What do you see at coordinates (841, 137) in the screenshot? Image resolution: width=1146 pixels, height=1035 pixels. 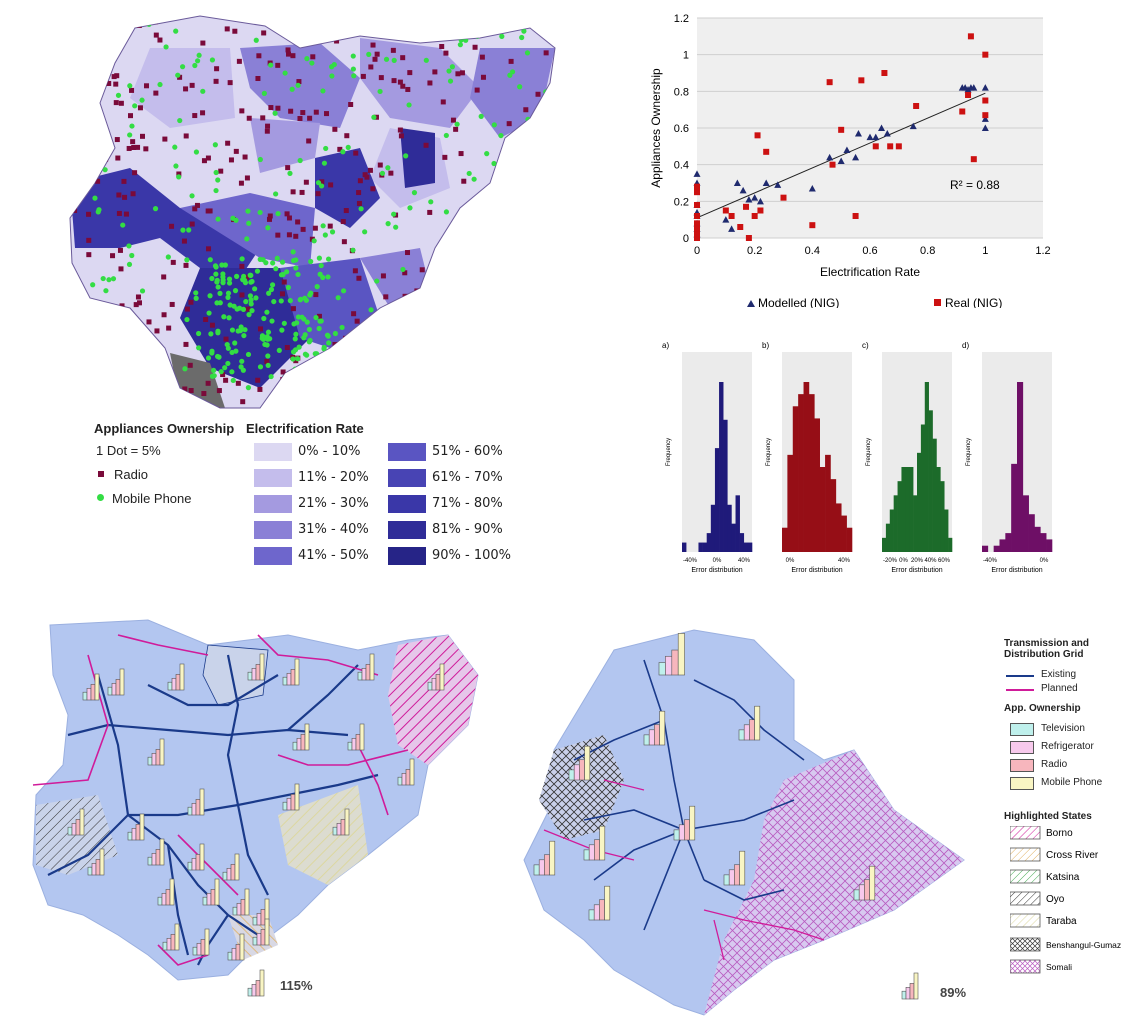 I see `data-points` at bounding box center [841, 137].